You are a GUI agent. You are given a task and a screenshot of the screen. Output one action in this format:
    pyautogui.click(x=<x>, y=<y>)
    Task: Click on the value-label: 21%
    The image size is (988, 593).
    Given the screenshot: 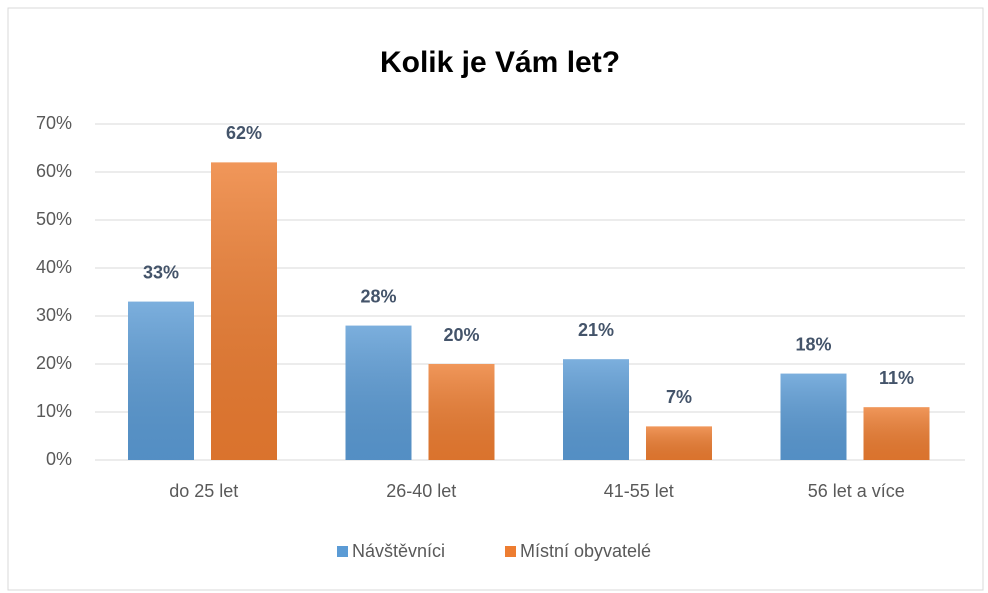 What is the action you would take?
    pyautogui.click(x=596, y=330)
    